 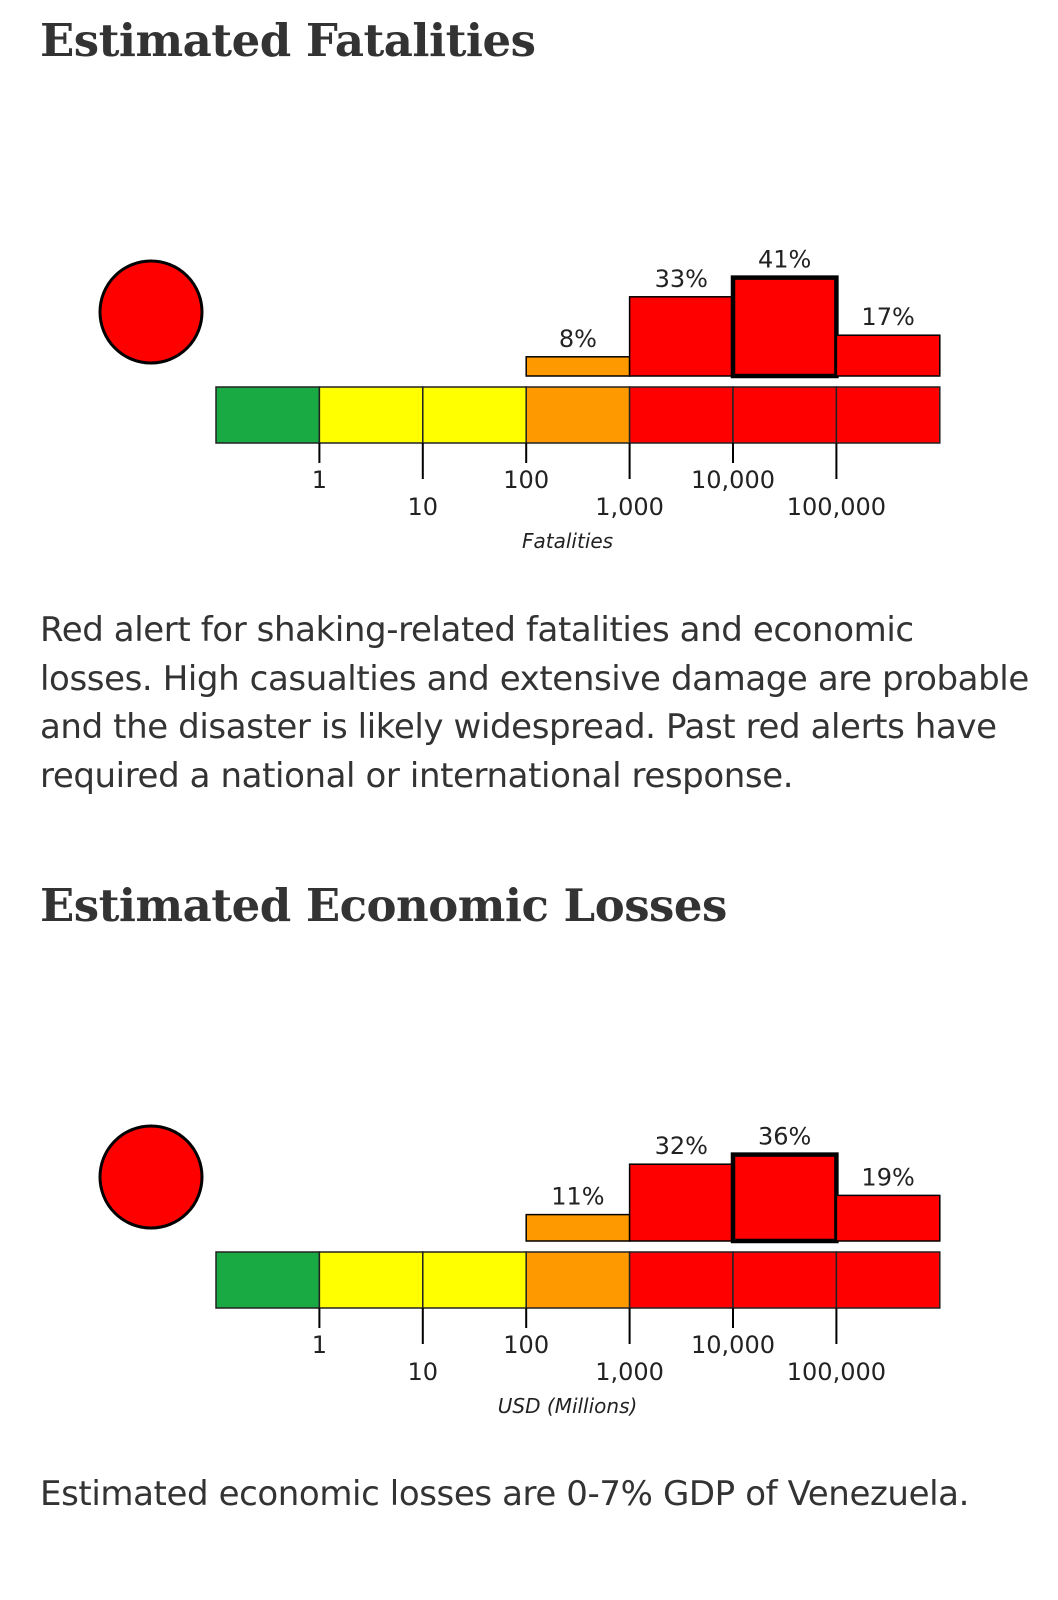 I want to click on chart1-tick-label: 10, so click(x=423, y=507).